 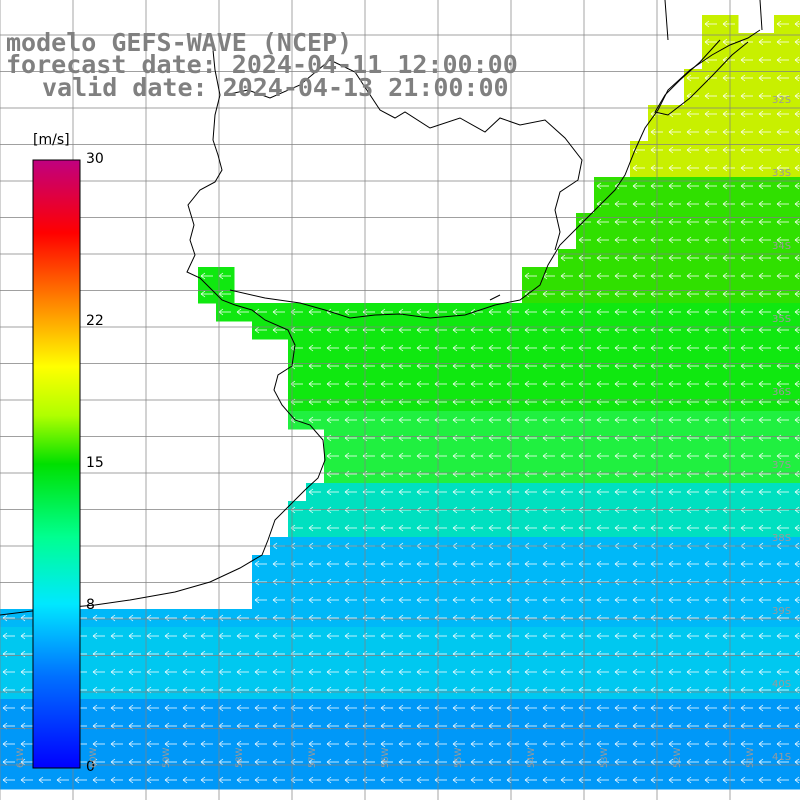 I want to click on lon-label-56W: 56W, so click(x=386, y=757).